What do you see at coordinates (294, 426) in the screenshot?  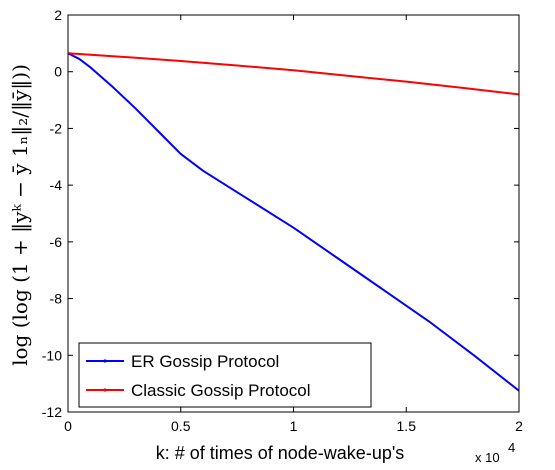 I see `x-tick-label: 1` at bounding box center [294, 426].